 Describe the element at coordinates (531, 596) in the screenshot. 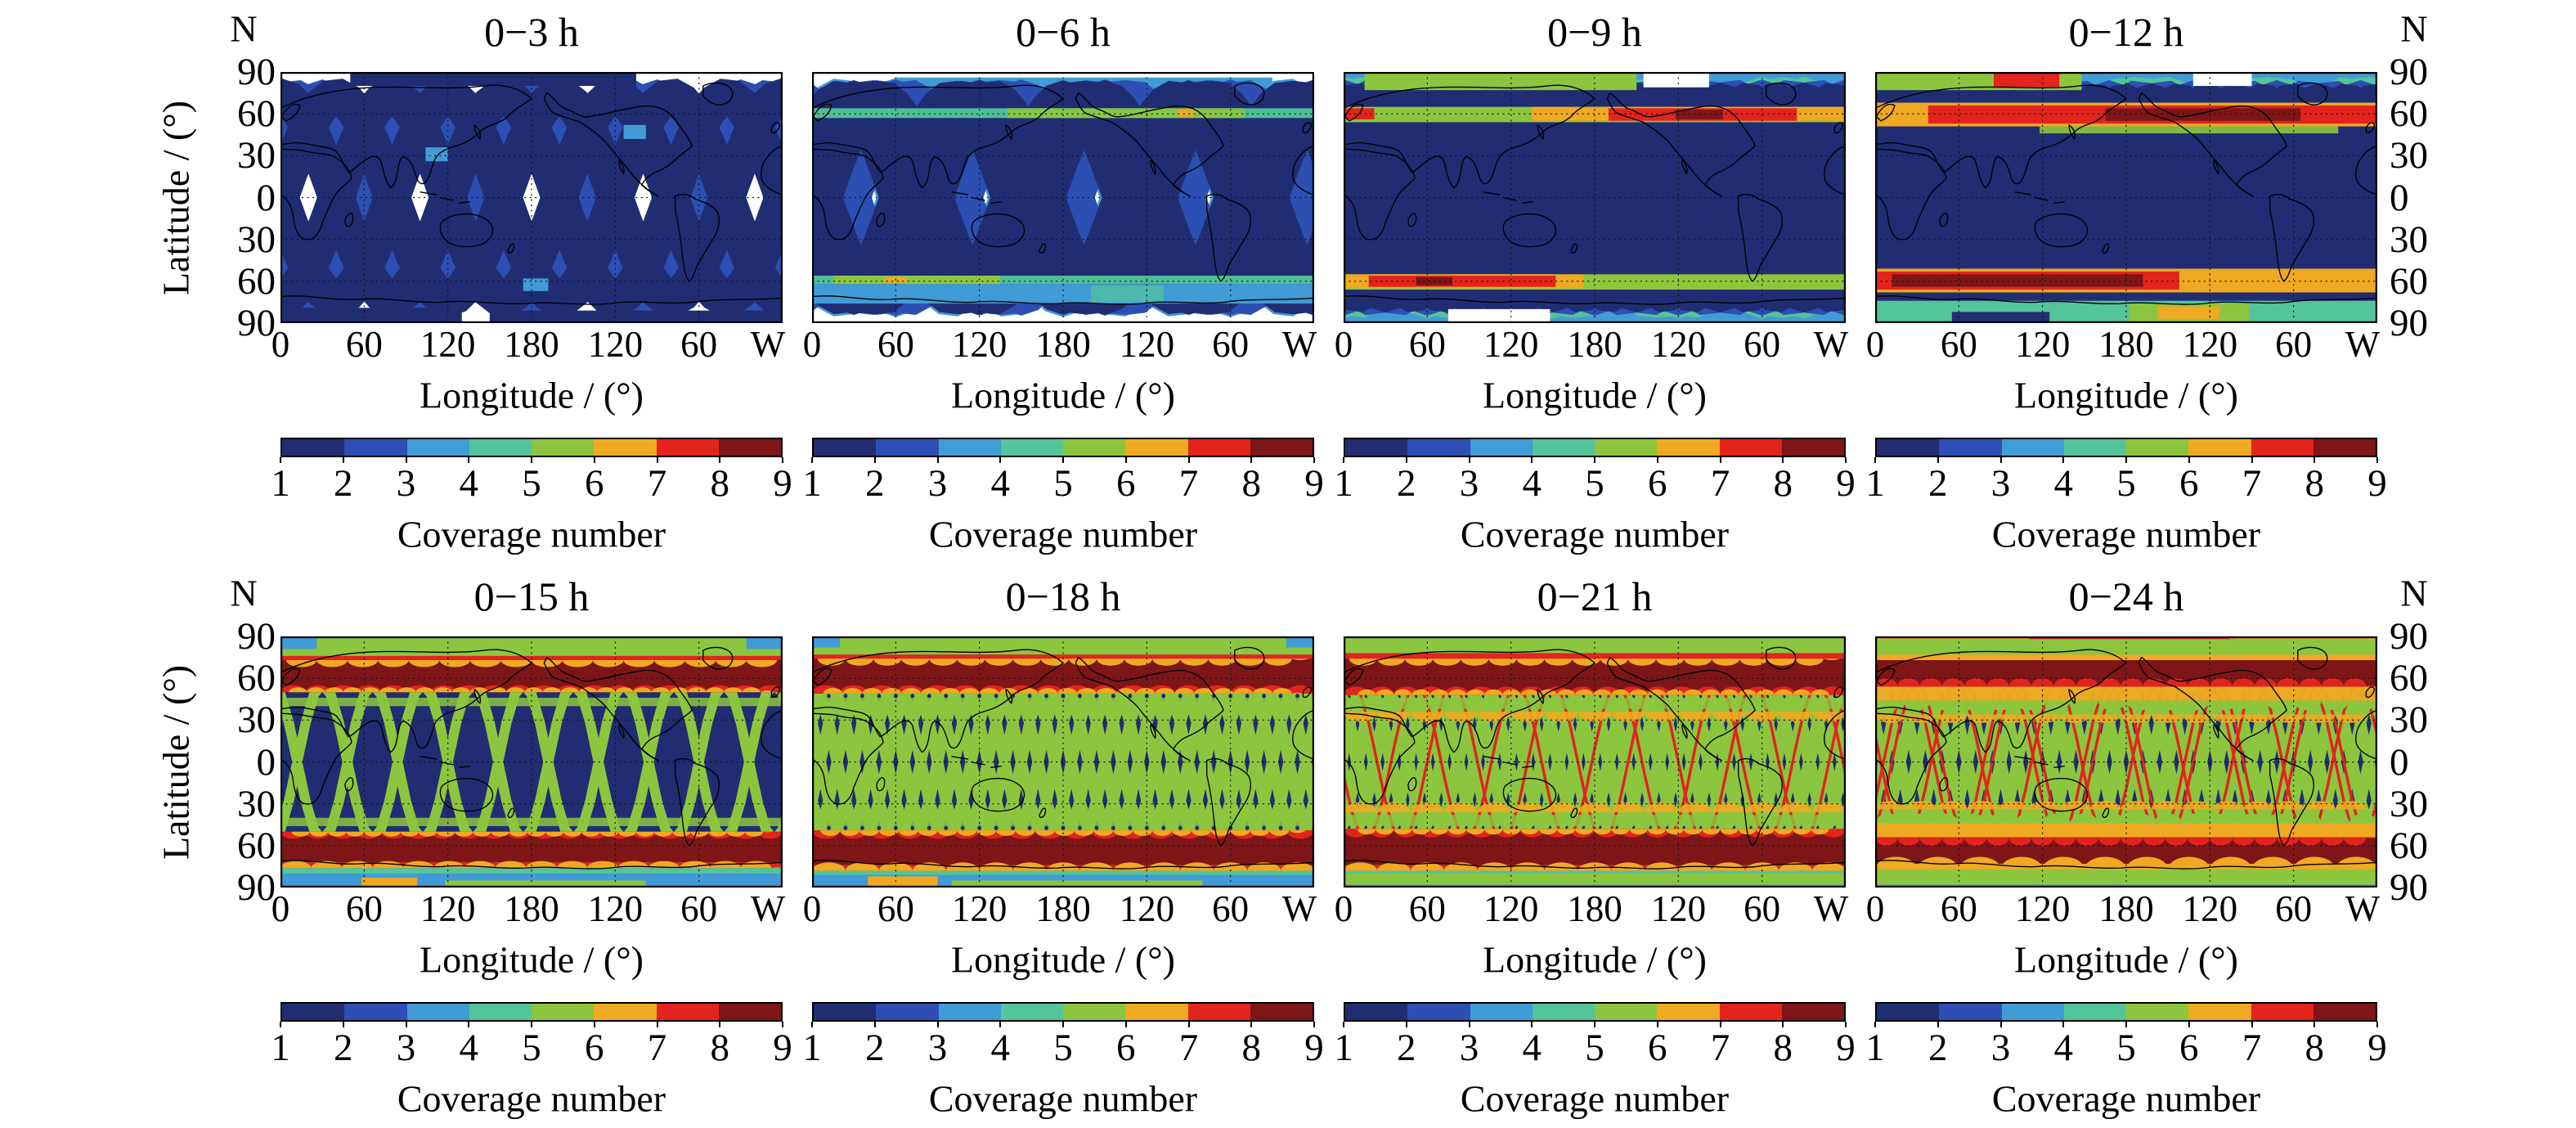

I see `panel-title: 0−15 h` at that location.